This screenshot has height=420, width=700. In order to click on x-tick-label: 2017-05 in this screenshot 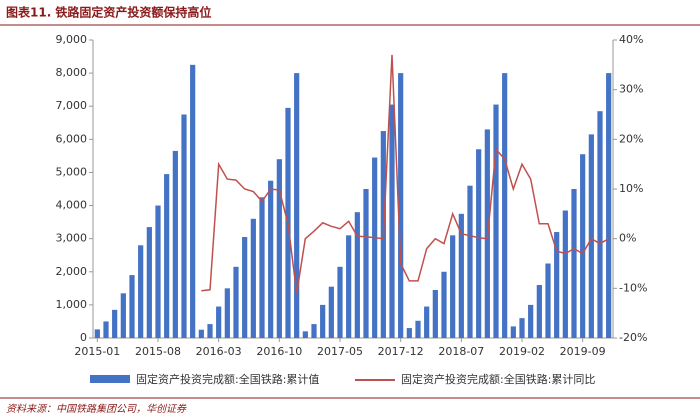, I will do `click(340, 351)`.